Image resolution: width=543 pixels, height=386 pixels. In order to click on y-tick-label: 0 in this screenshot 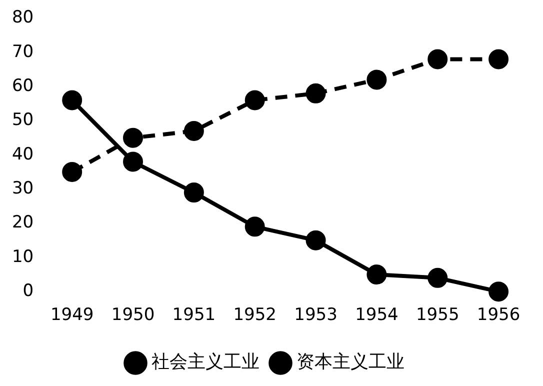, I will do `click(28, 291)`.